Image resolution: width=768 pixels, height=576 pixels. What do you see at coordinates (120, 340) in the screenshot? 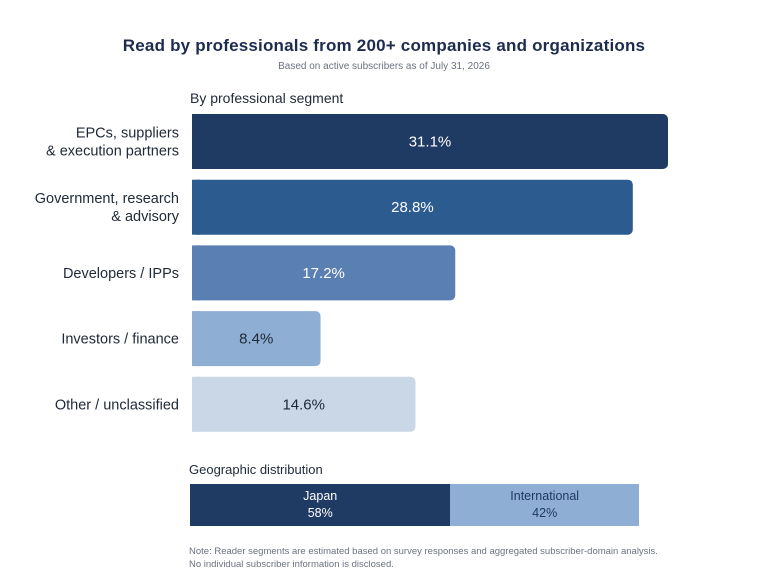
I see `segment-category-label-3-0: Investors / finance` at bounding box center [120, 340].